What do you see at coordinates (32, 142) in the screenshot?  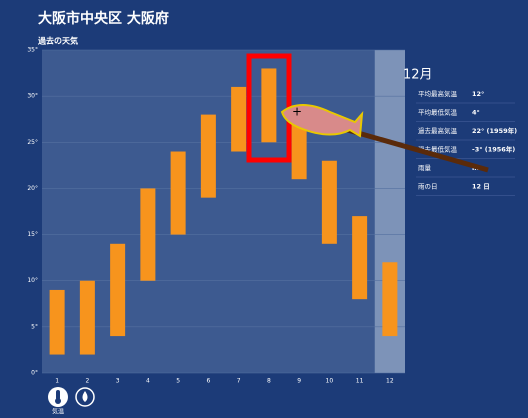 I see `y-tick-label: 25°` at bounding box center [32, 142].